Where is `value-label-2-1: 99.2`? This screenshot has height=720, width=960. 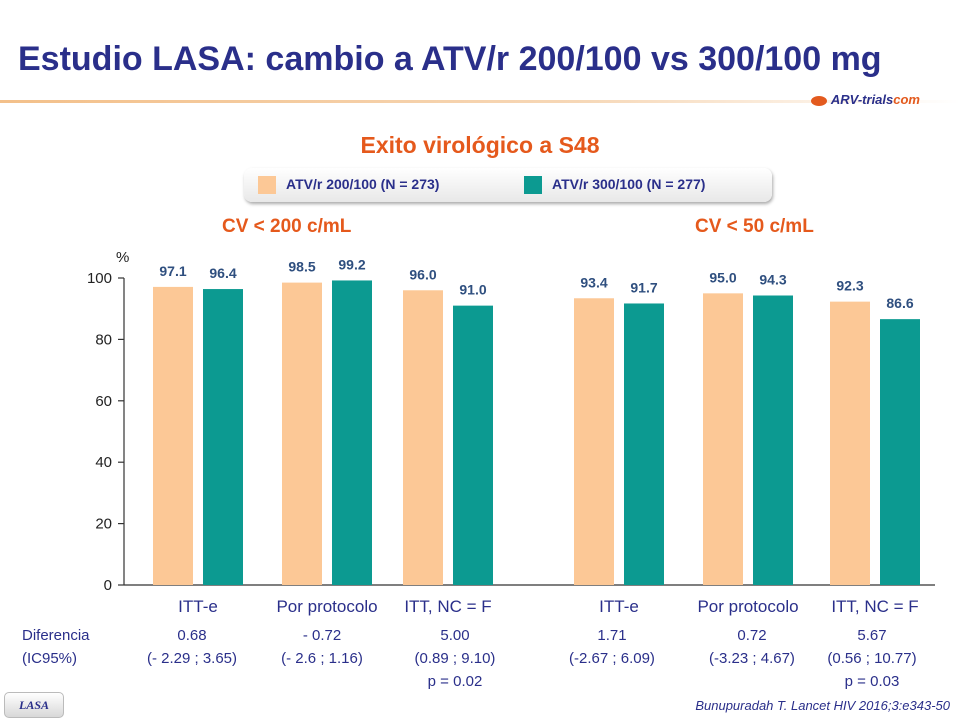
value-label-2-1: 99.2 is located at coordinates (351, 264).